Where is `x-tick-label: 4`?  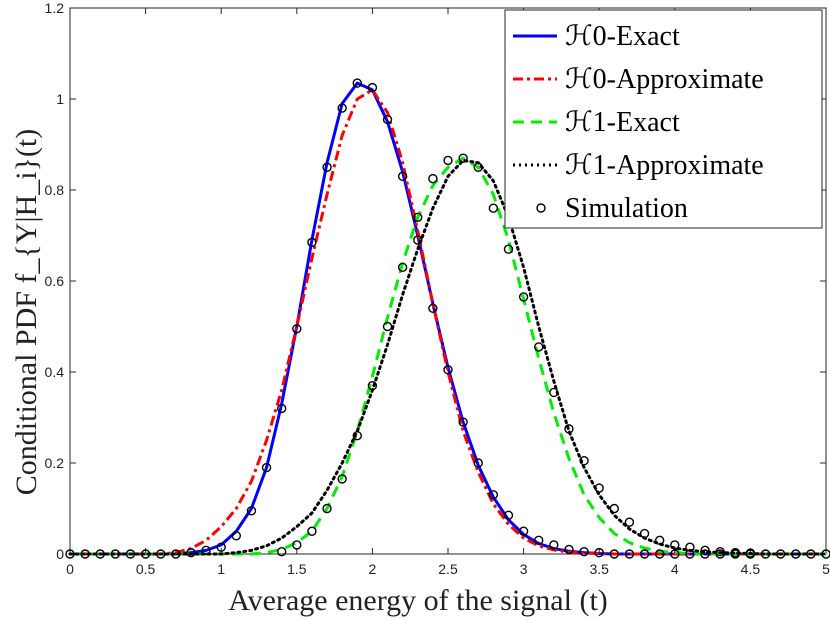 x-tick-label: 4 is located at coordinates (675, 569).